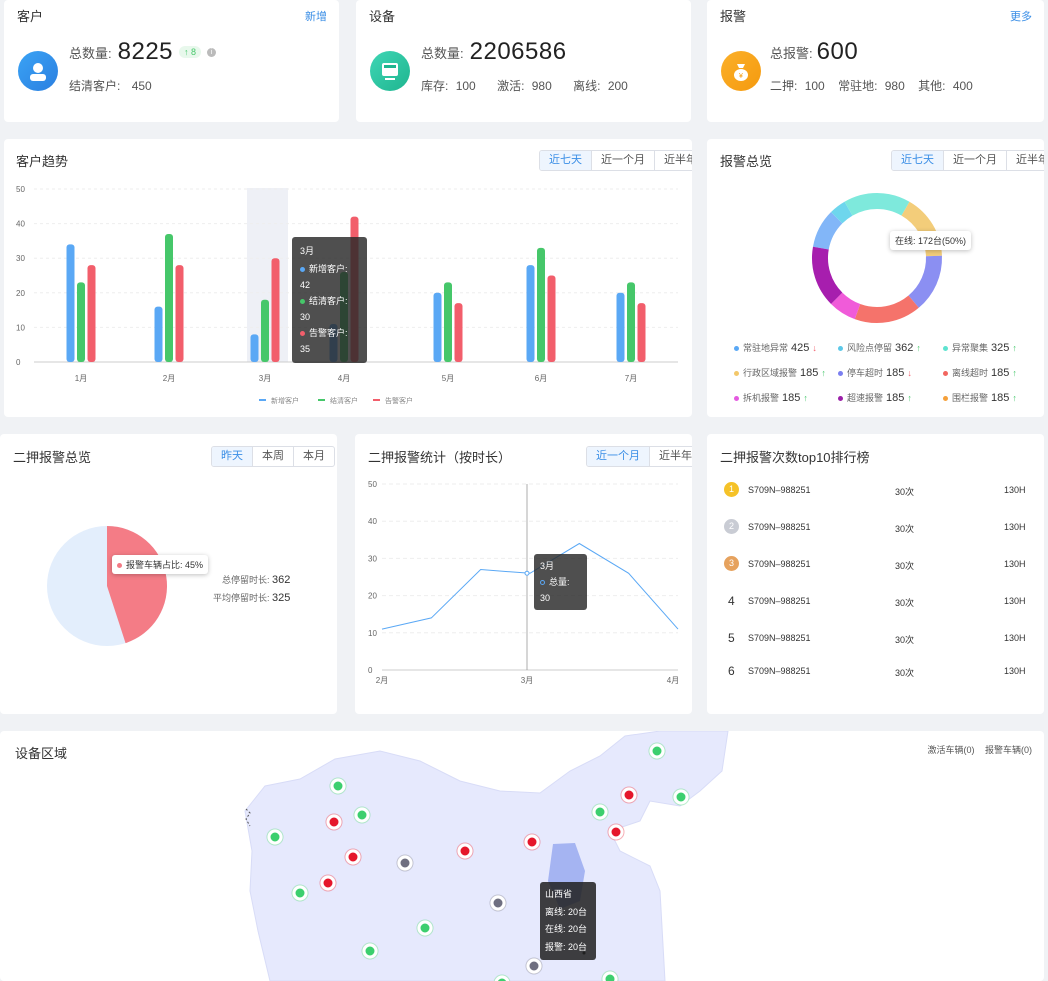 This screenshot has width=1048, height=981. What do you see at coordinates (842, 212) in the screenshot?
I see `donut-slice-风险点停留` at bounding box center [842, 212].